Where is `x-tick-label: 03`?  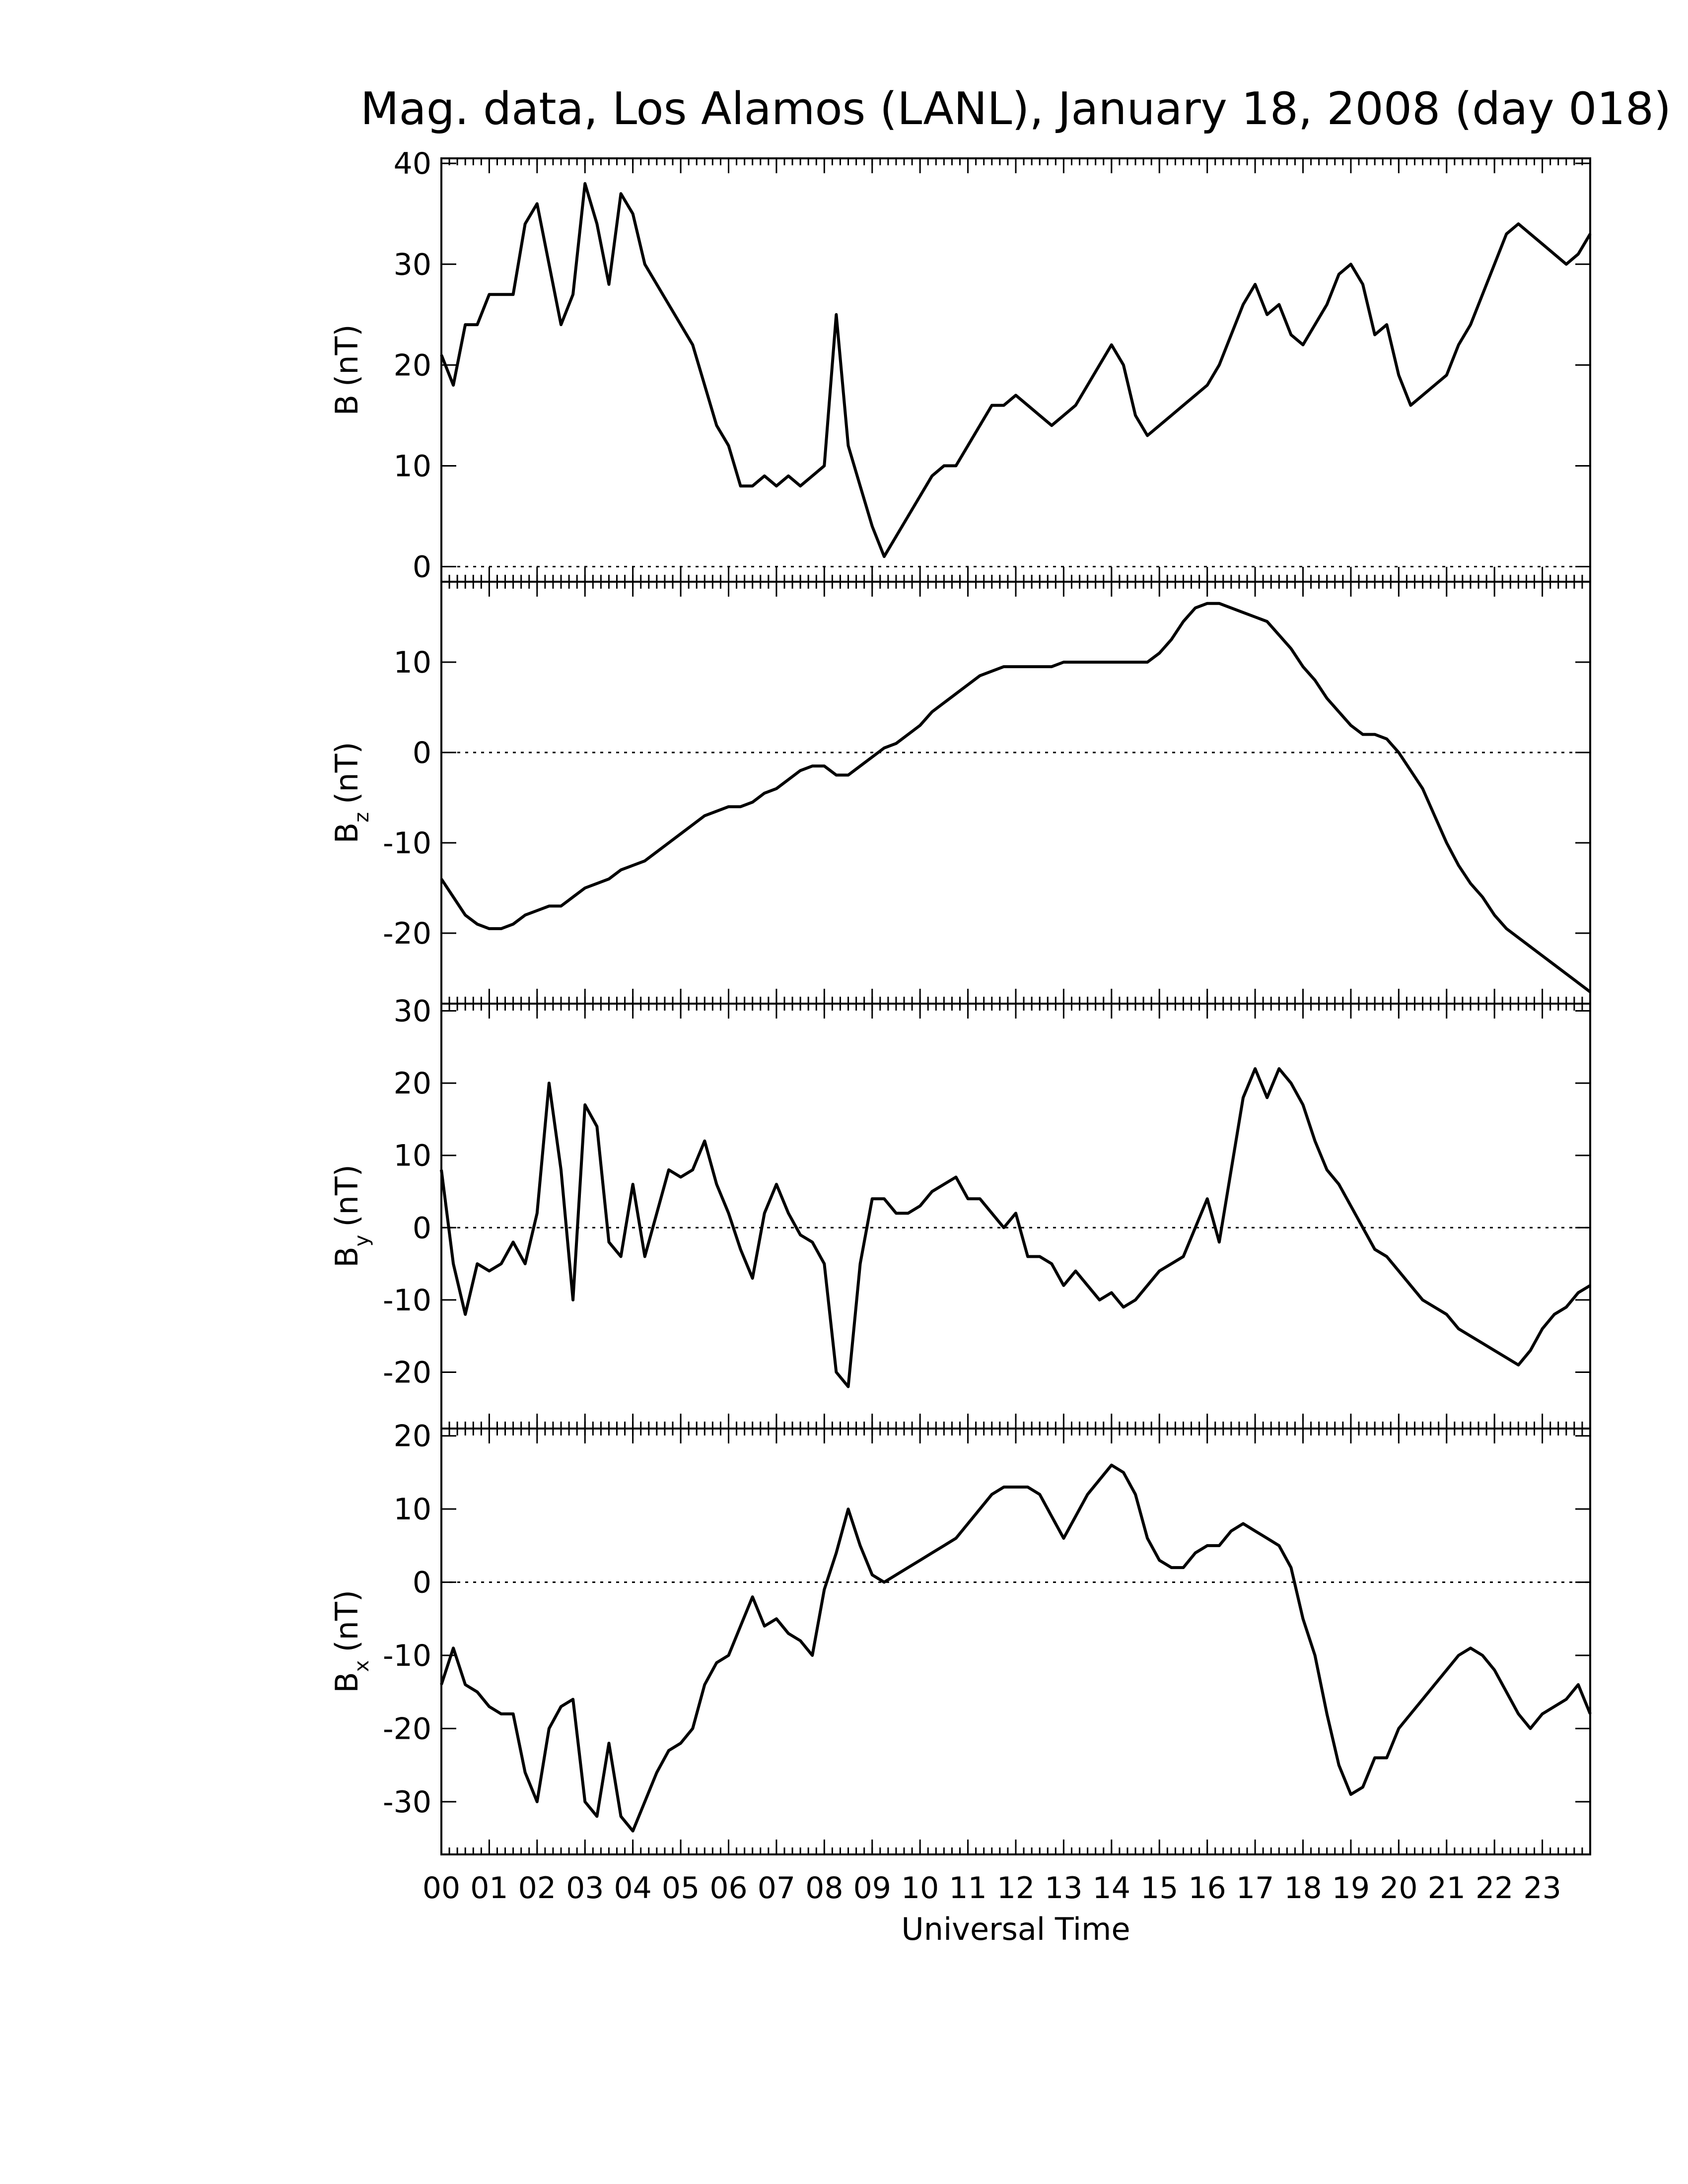
x-tick-label: 03 is located at coordinates (585, 1888).